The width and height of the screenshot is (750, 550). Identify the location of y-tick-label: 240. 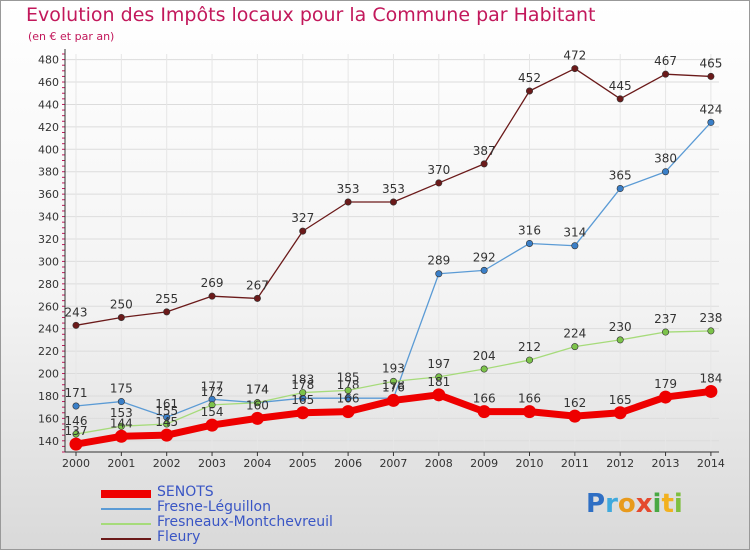
(48, 329).